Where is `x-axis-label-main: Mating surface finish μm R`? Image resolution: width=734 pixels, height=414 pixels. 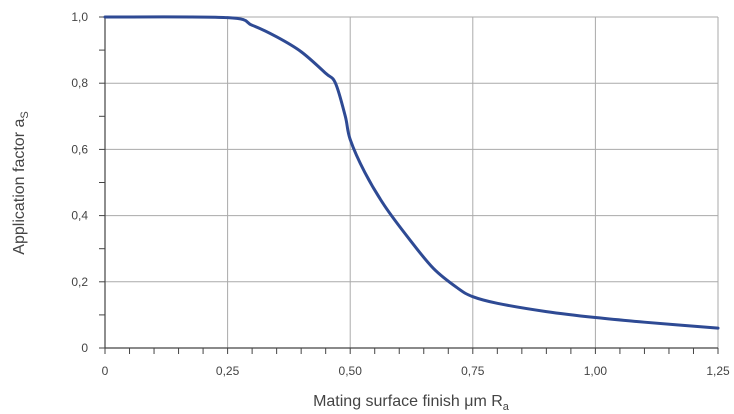
x-axis-label-main: Mating surface finish μm R is located at coordinates (408, 401).